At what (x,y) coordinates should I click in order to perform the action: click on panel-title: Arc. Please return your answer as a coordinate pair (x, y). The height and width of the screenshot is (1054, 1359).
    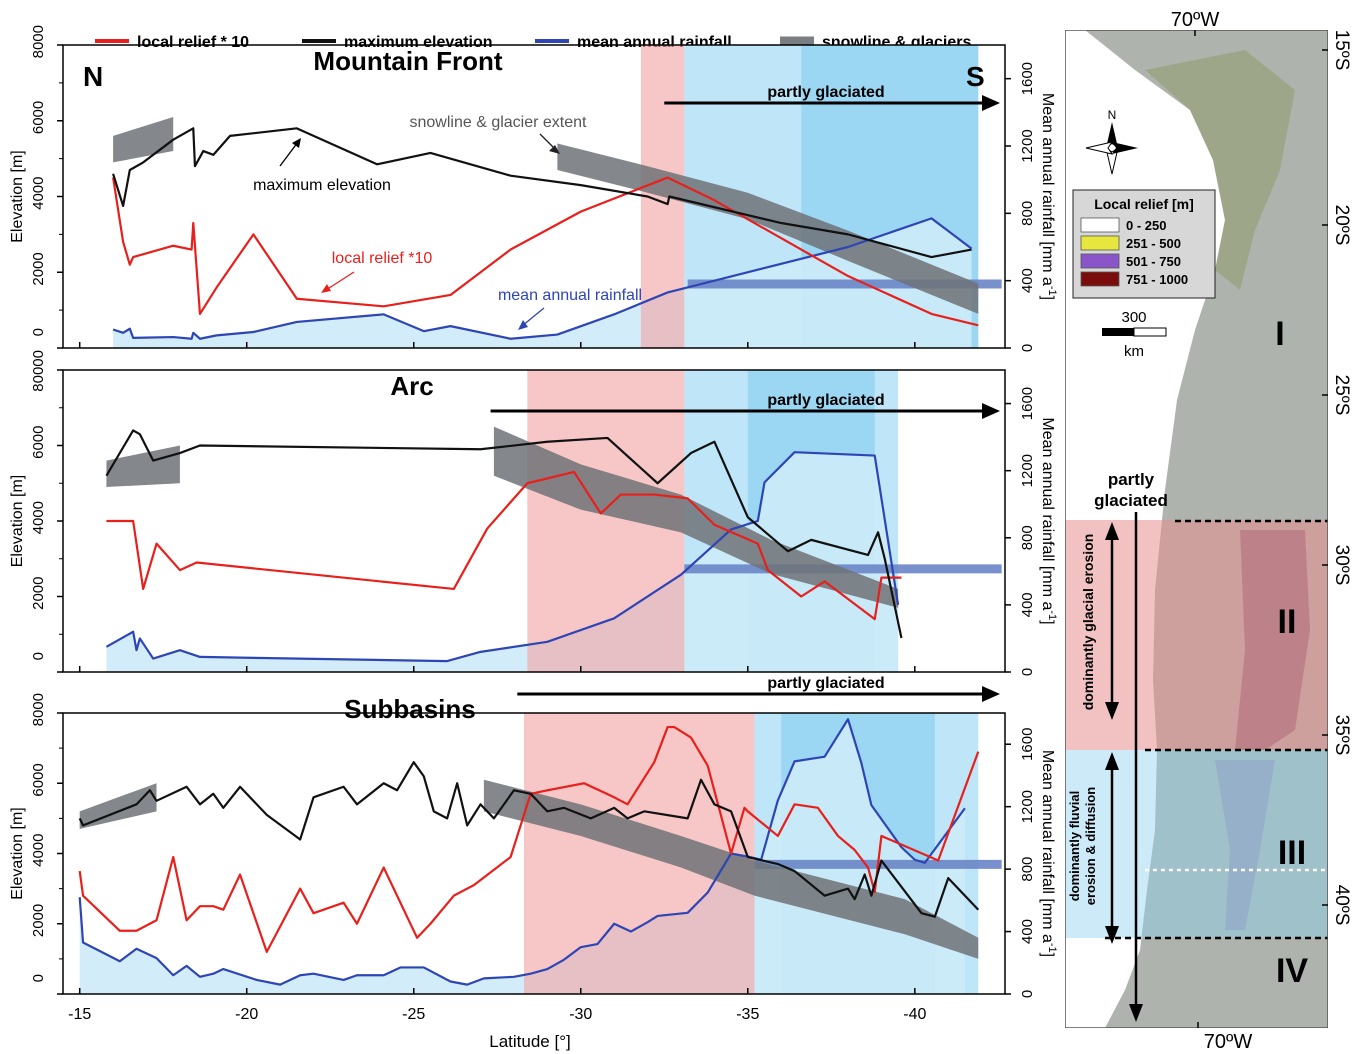
    Looking at the image, I should click on (411, 386).